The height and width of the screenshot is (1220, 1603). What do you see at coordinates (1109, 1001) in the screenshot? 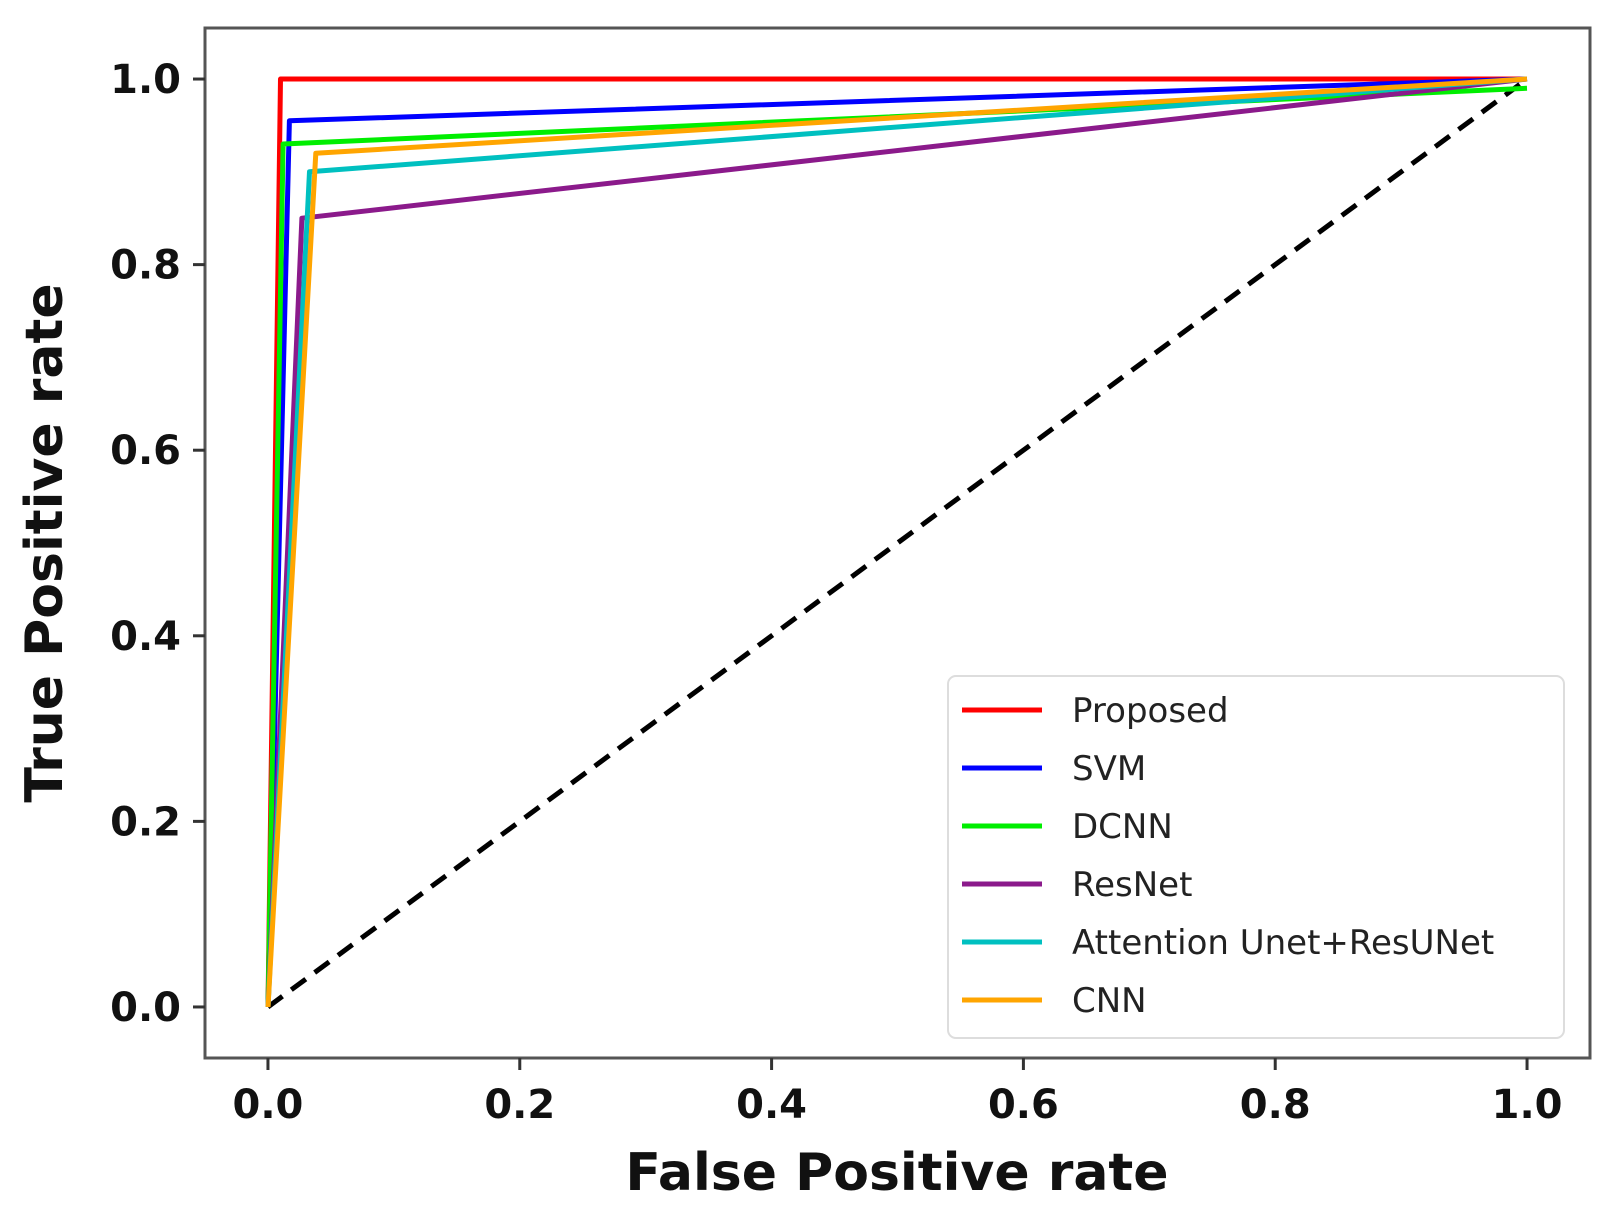
I see `legend-label-5: CNN` at bounding box center [1109, 1001].